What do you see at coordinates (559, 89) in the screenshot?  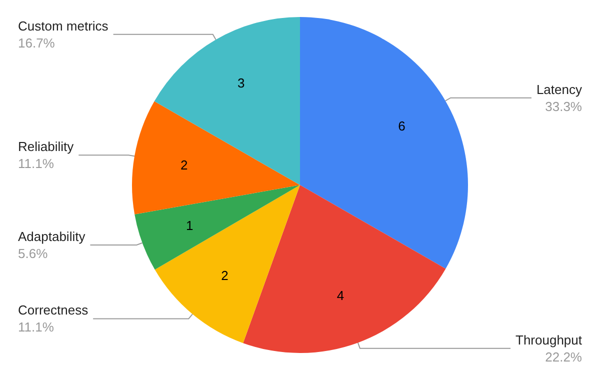 I see `slice-label: Latency` at bounding box center [559, 89].